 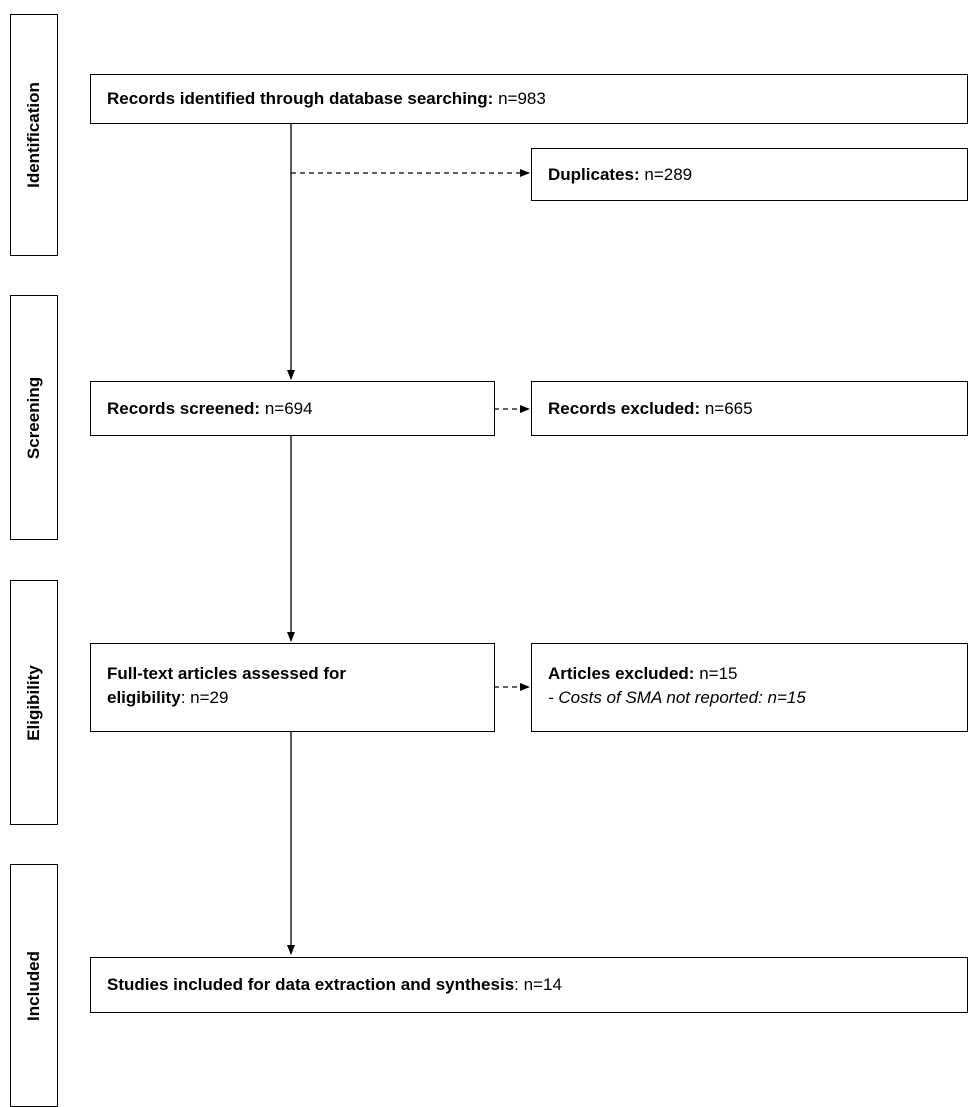 What do you see at coordinates (227, 673) in the screenshot?
I see `fulltext-label-line1: Full-text articles assessed for` at bounding box center [227, 673].